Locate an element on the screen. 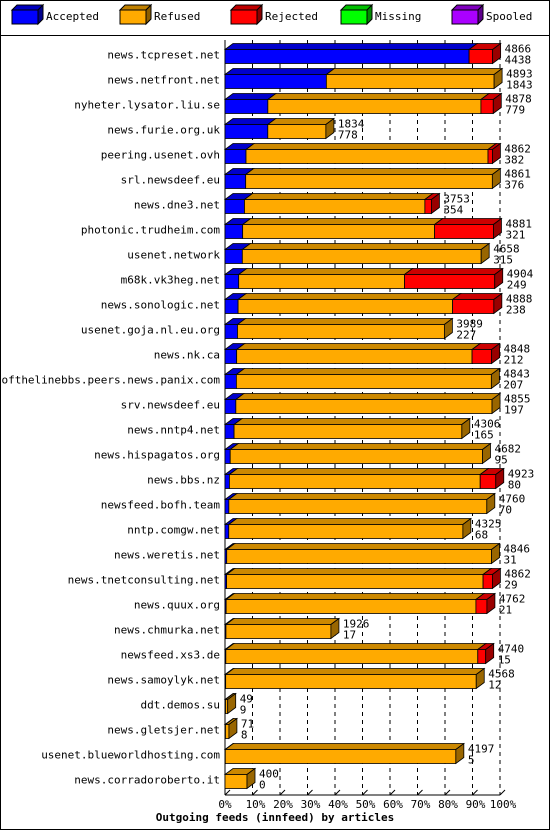 This screenshot has width=550, height=830. total-label: 4760 is located at coordinates (512, 499).